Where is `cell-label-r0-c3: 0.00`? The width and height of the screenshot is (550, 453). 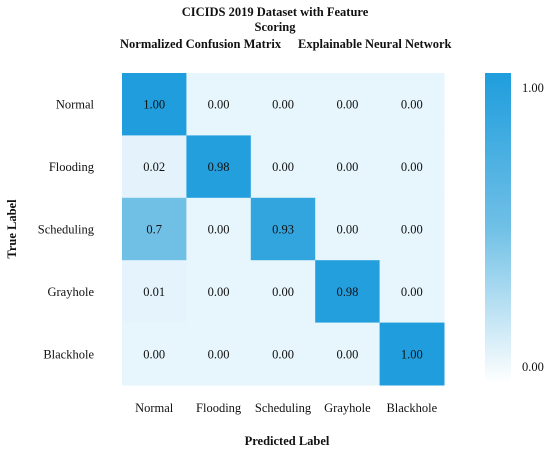
cell-label-r0-c3: 0.00 is located at coordinates (347, 105).